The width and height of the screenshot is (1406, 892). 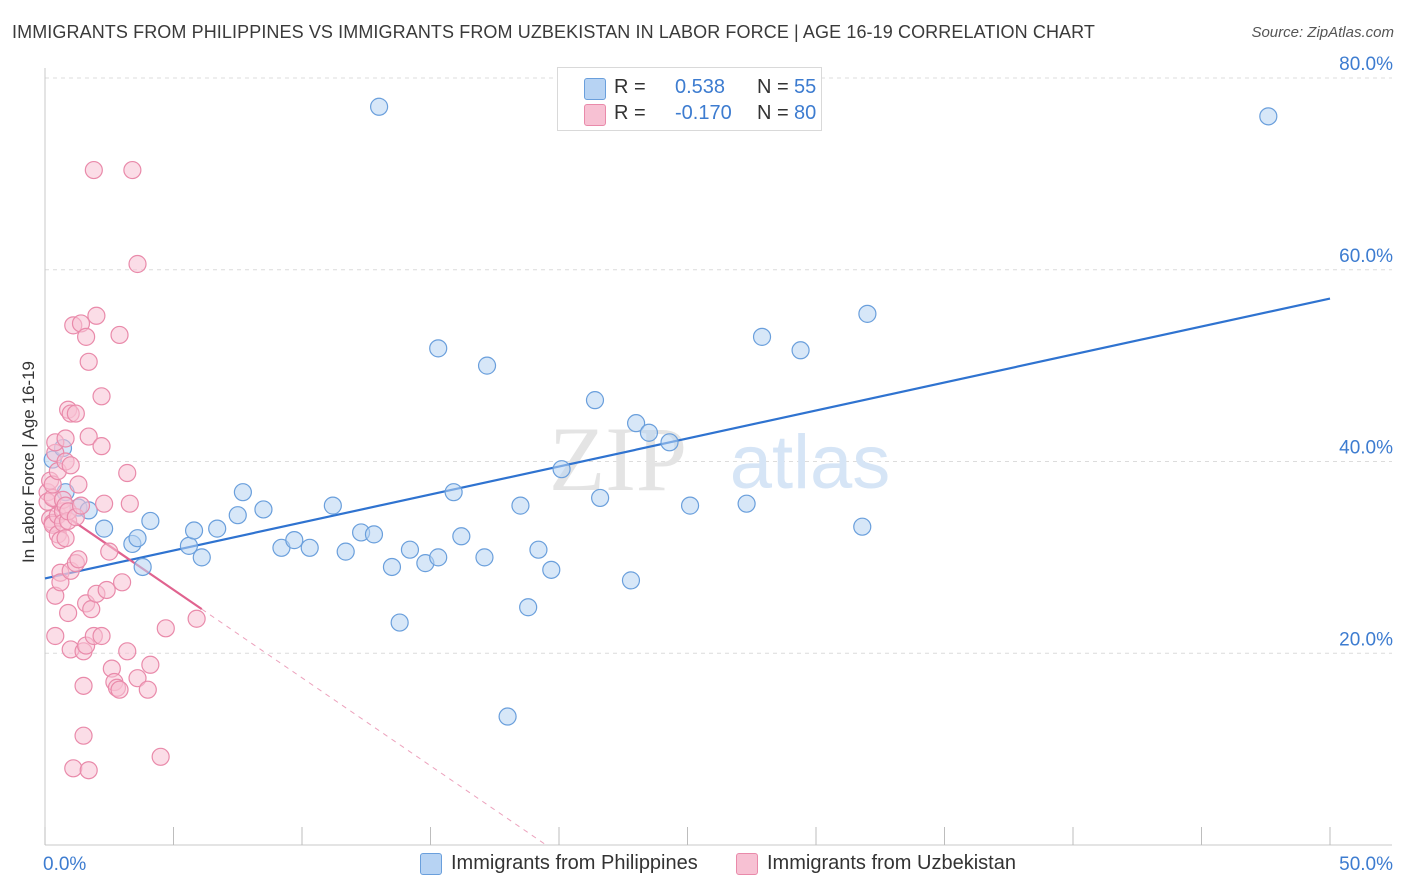 What do you see at coordinates (810, 462) in the screenshot?
I see `watermark-atlas: atlas` at bounding box center [810, 462].